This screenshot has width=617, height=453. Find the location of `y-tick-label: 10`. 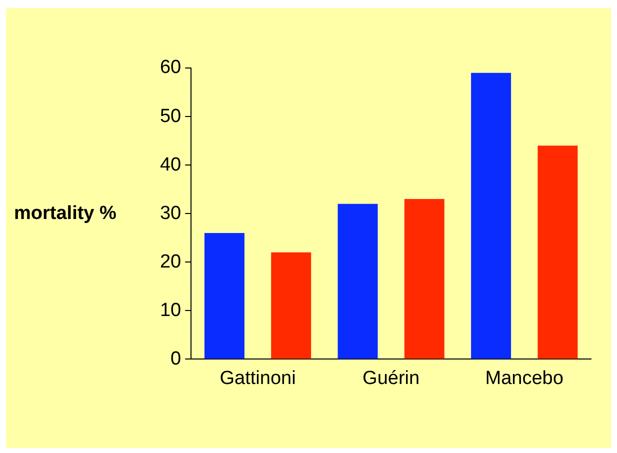

y-tick-label: 10 is located at coordinates (171, 310).